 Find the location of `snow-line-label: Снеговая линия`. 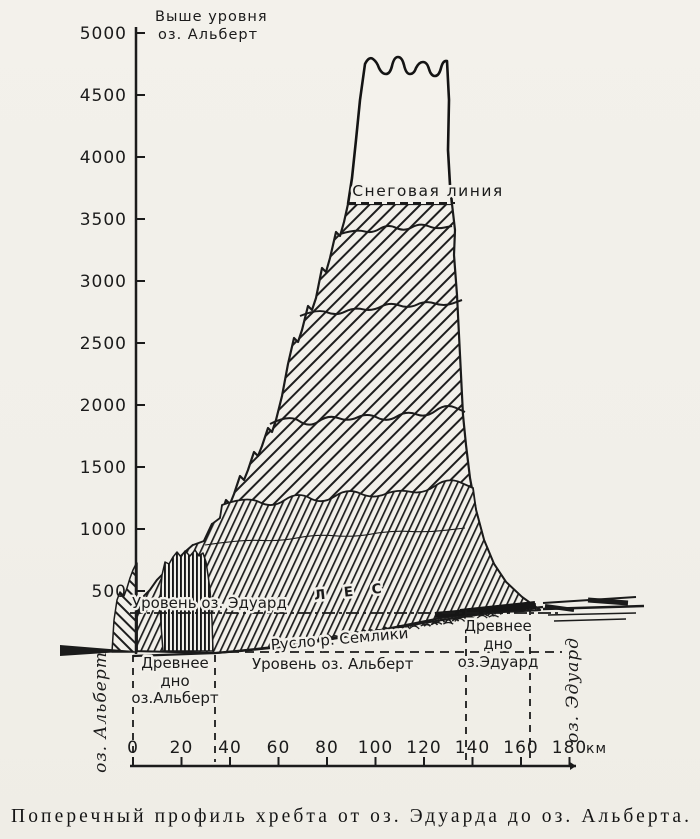

snow-line-label: Снеговая линия is located at coordinates (428, 191).